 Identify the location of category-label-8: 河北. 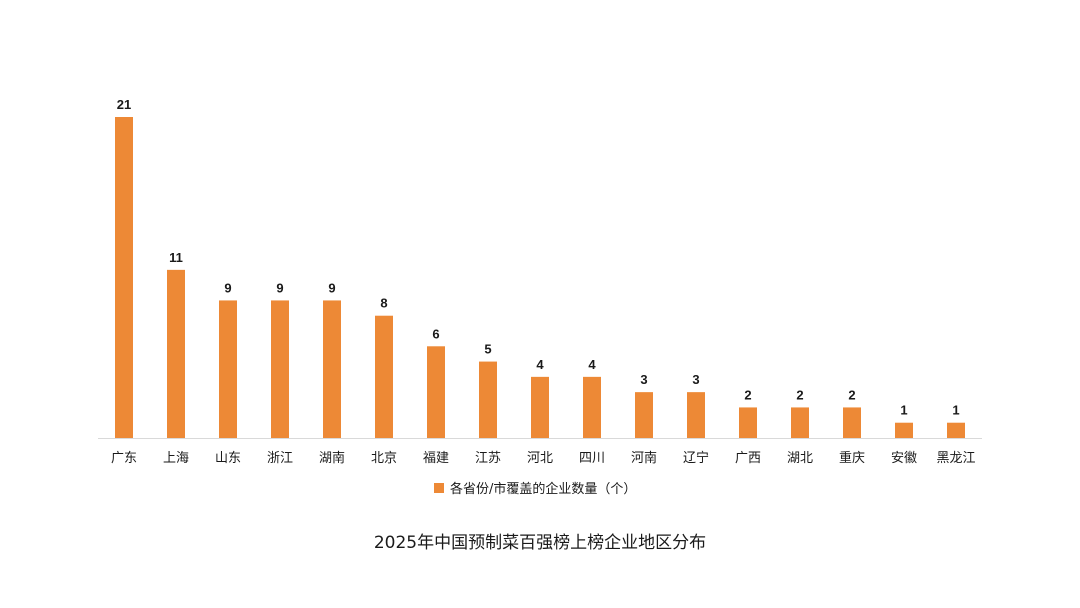
(540, 458).